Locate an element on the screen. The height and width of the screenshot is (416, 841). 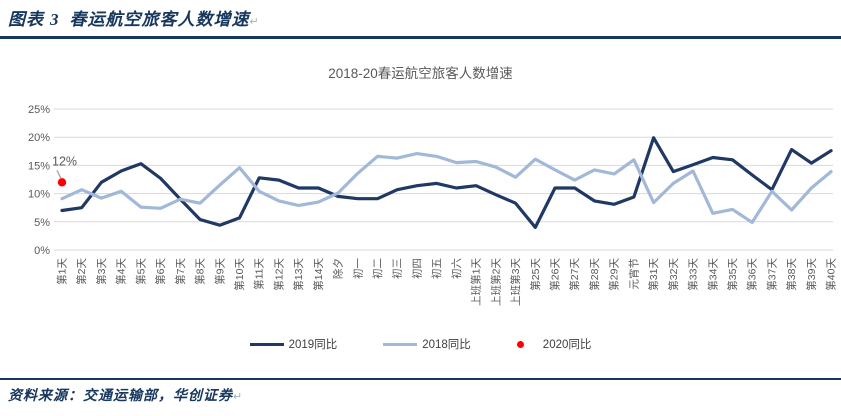
x-axis-tick-label: 第5天 is located at coordinates (140, 271).